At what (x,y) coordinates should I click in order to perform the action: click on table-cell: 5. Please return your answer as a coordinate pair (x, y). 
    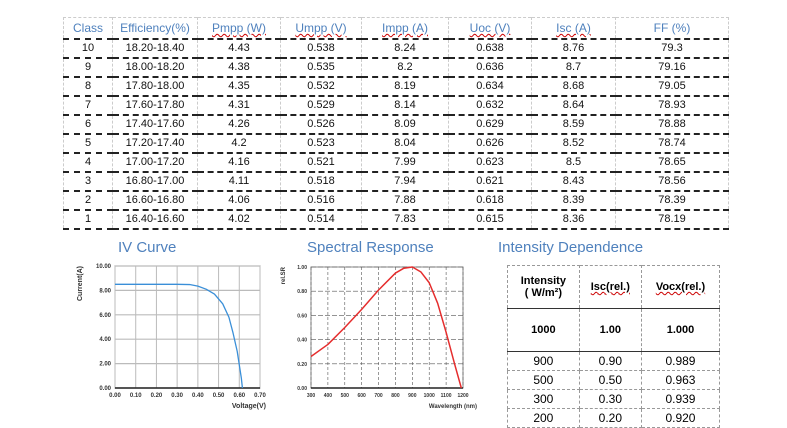
    Looking at the image, I should click on (88, 144).